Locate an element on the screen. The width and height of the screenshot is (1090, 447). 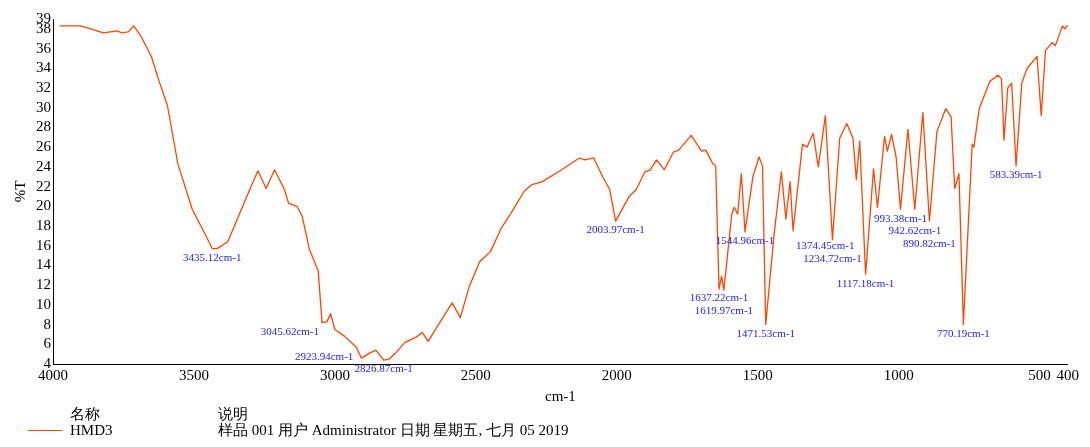
y-tick-label: 4 is located at coordinates (47, 362).